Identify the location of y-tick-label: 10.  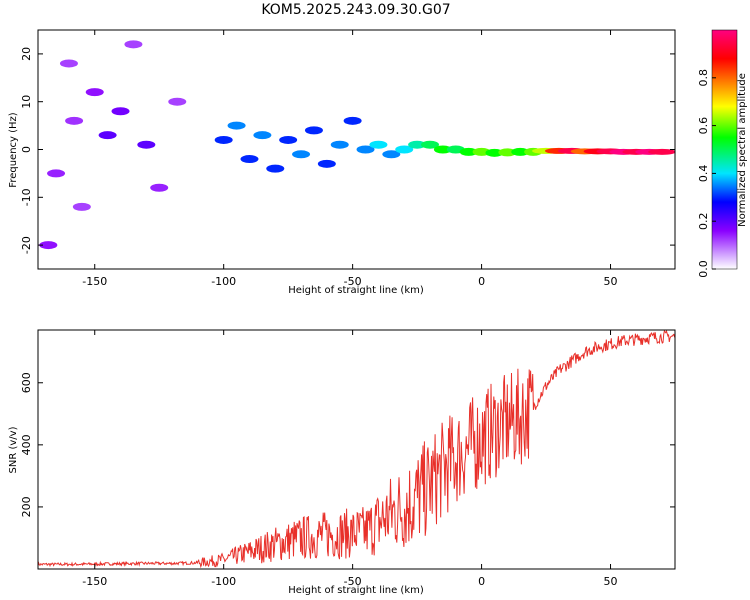
(26, 102).